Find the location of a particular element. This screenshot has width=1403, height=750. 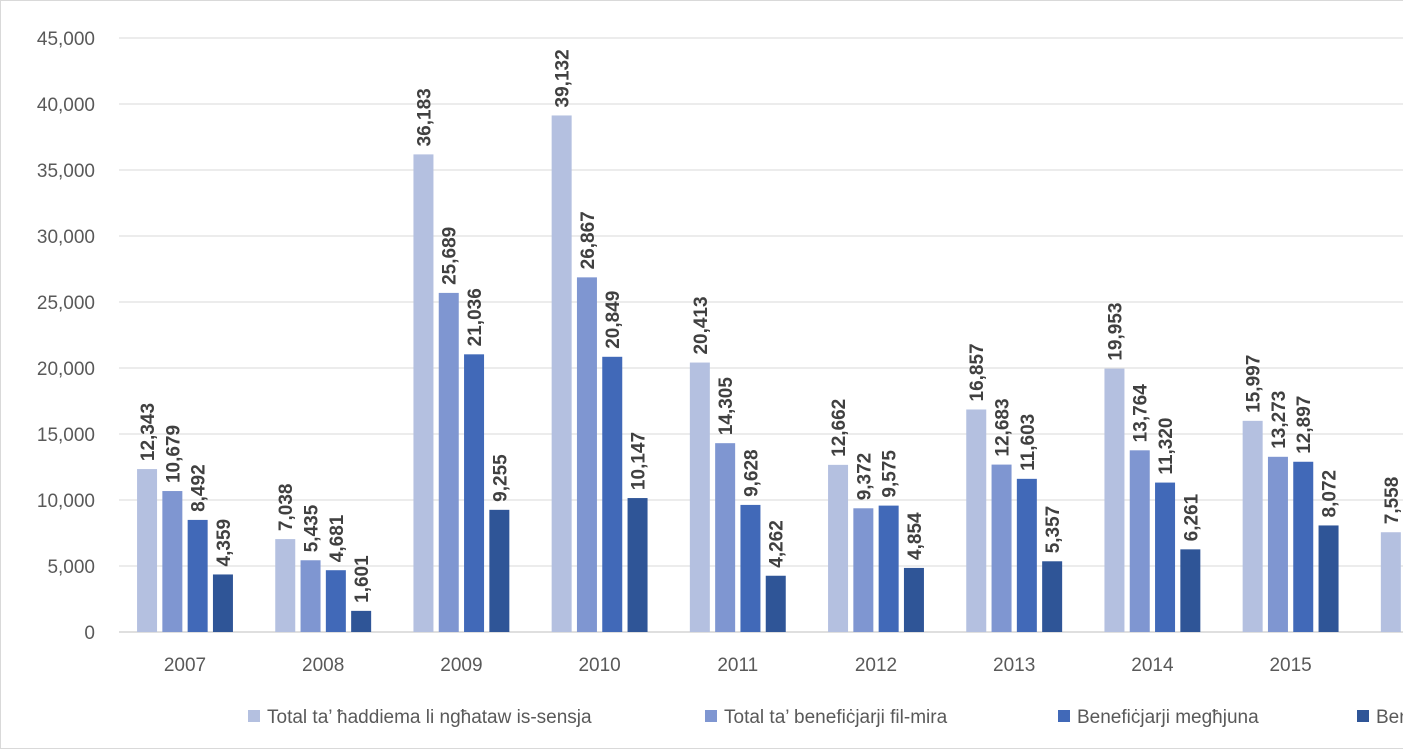

data-label: 14,305 is located at coordinates (726, 406).